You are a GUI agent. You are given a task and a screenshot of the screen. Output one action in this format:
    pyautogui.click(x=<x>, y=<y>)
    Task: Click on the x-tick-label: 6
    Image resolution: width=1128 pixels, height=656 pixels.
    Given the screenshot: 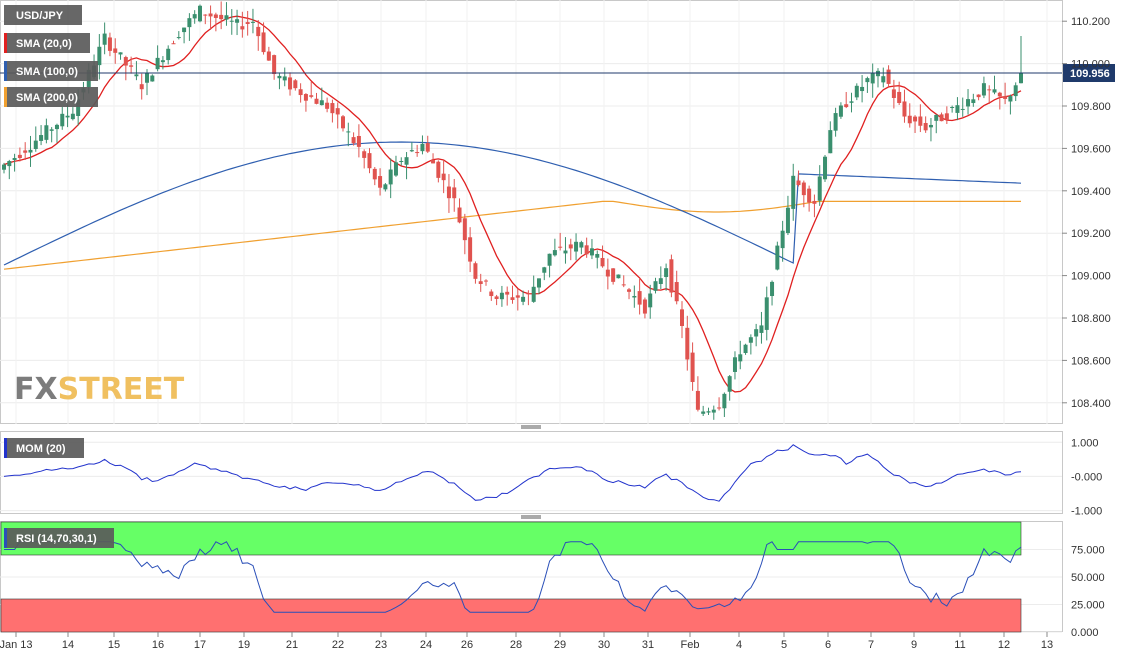 What is the action you would take?
    pyautogui.click(x=828, y=645)
    